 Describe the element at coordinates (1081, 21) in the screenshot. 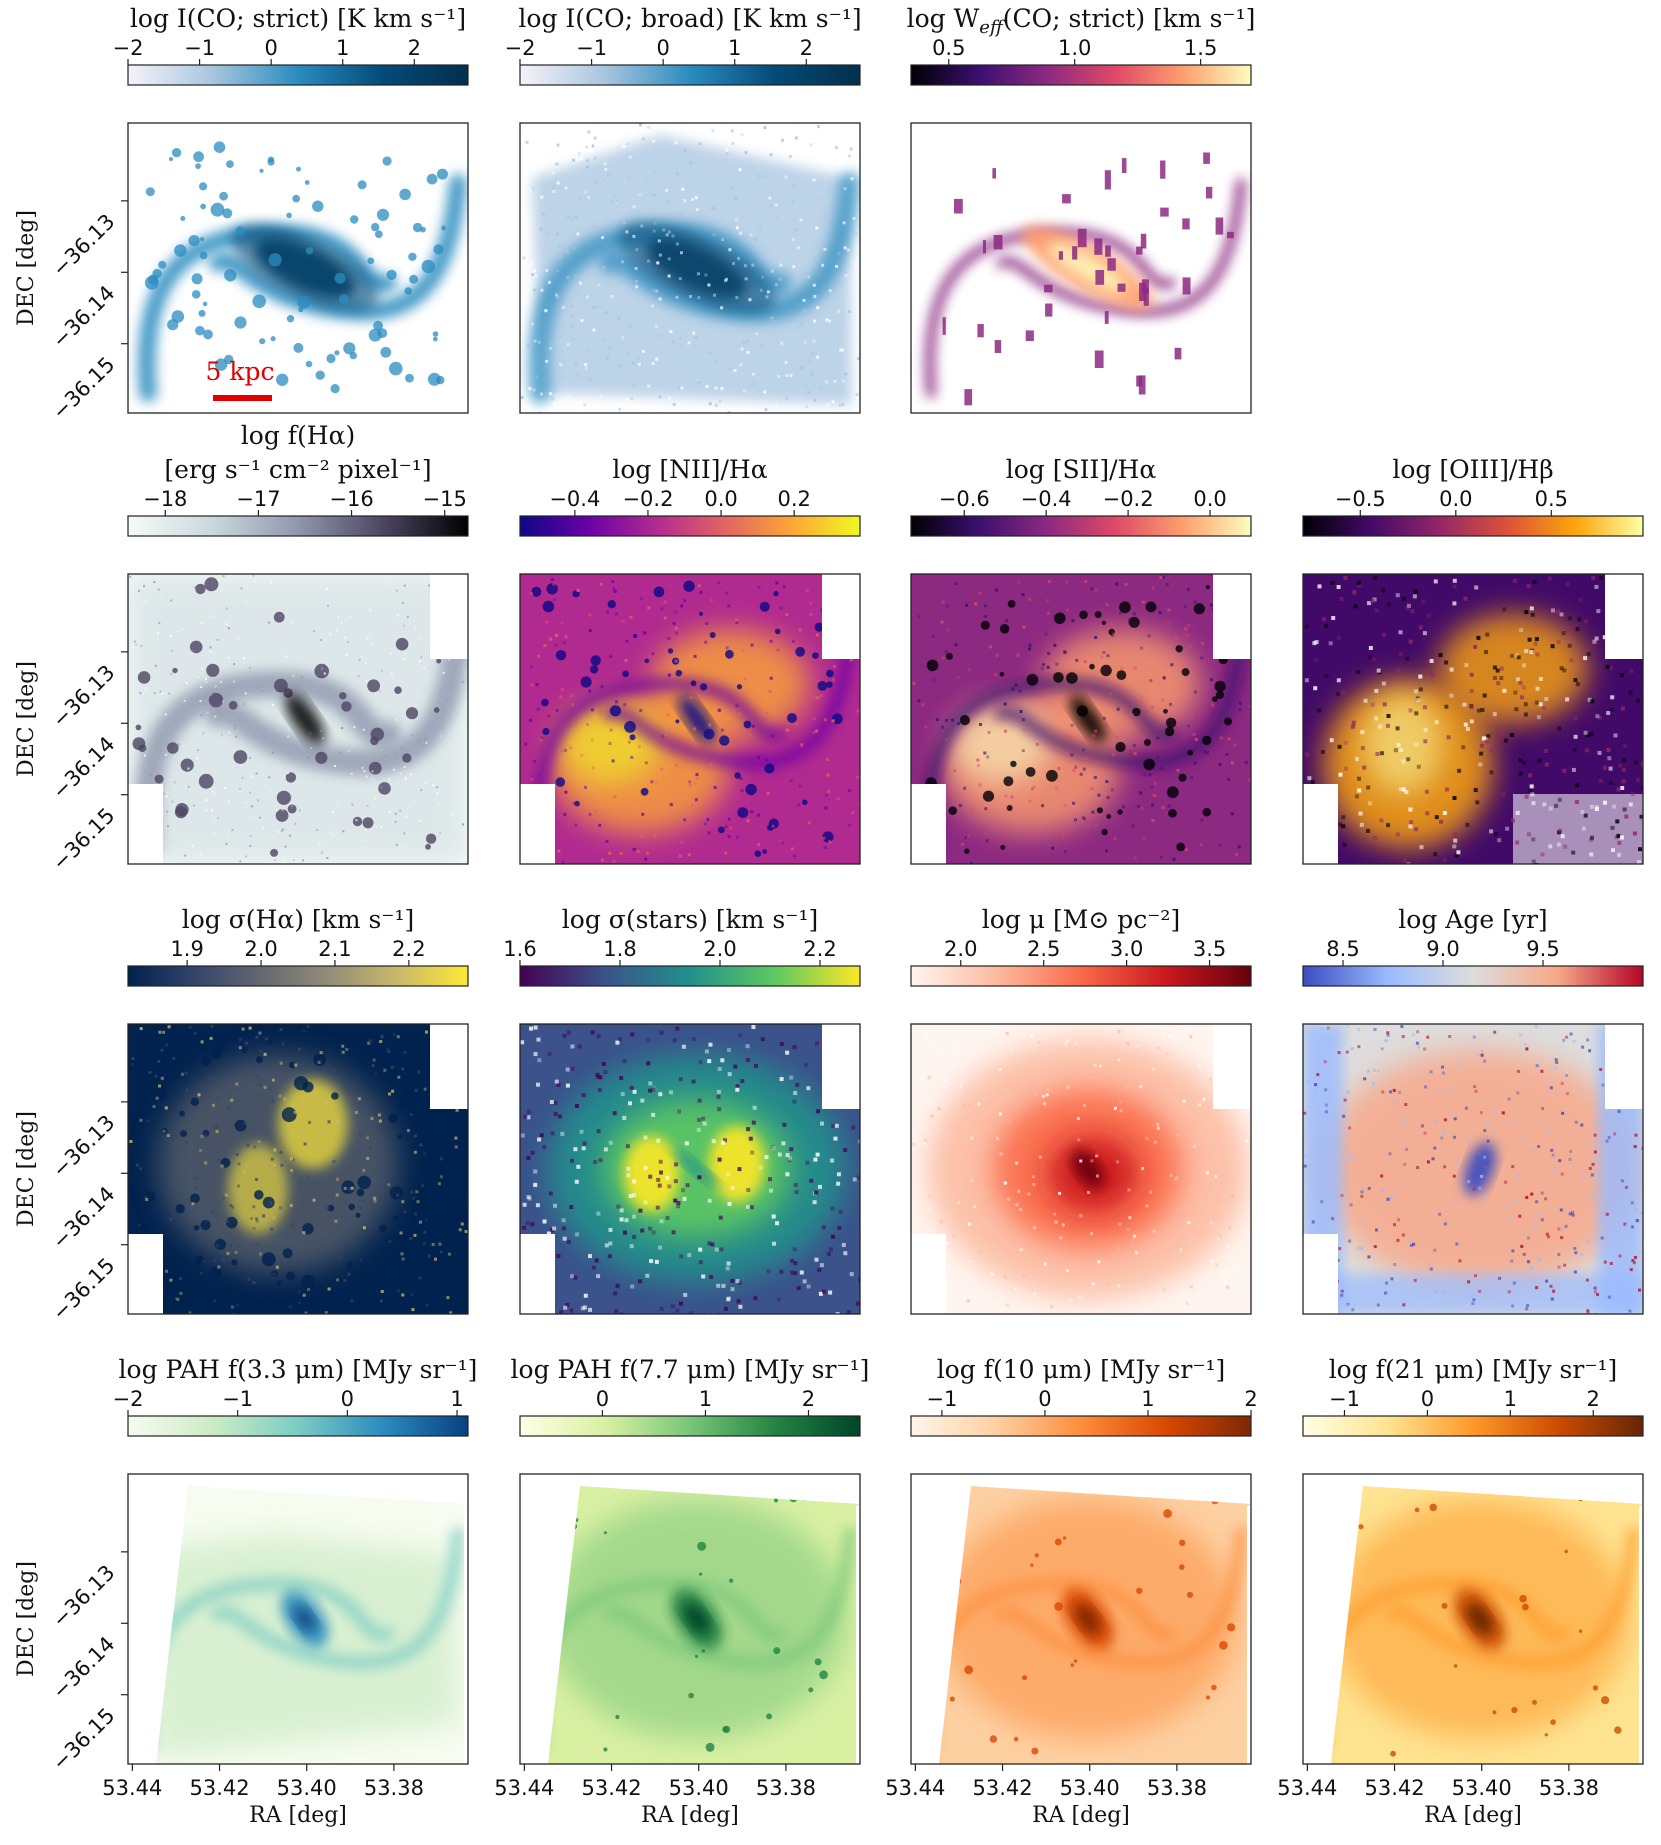

I see `panel-title: log Weff(CO; strict) [km s⁻¹]` at that location.